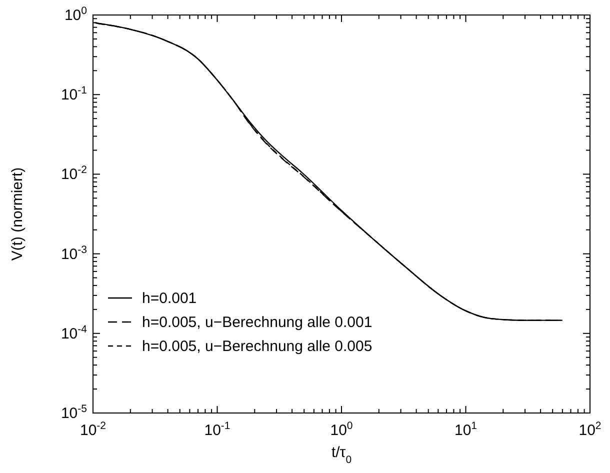 This screenshot has height=473, width=610. Describe the element at coordinates (74, 94) in the screenshot. I see `y-tick-label: 10$^{-1}$` at that location.